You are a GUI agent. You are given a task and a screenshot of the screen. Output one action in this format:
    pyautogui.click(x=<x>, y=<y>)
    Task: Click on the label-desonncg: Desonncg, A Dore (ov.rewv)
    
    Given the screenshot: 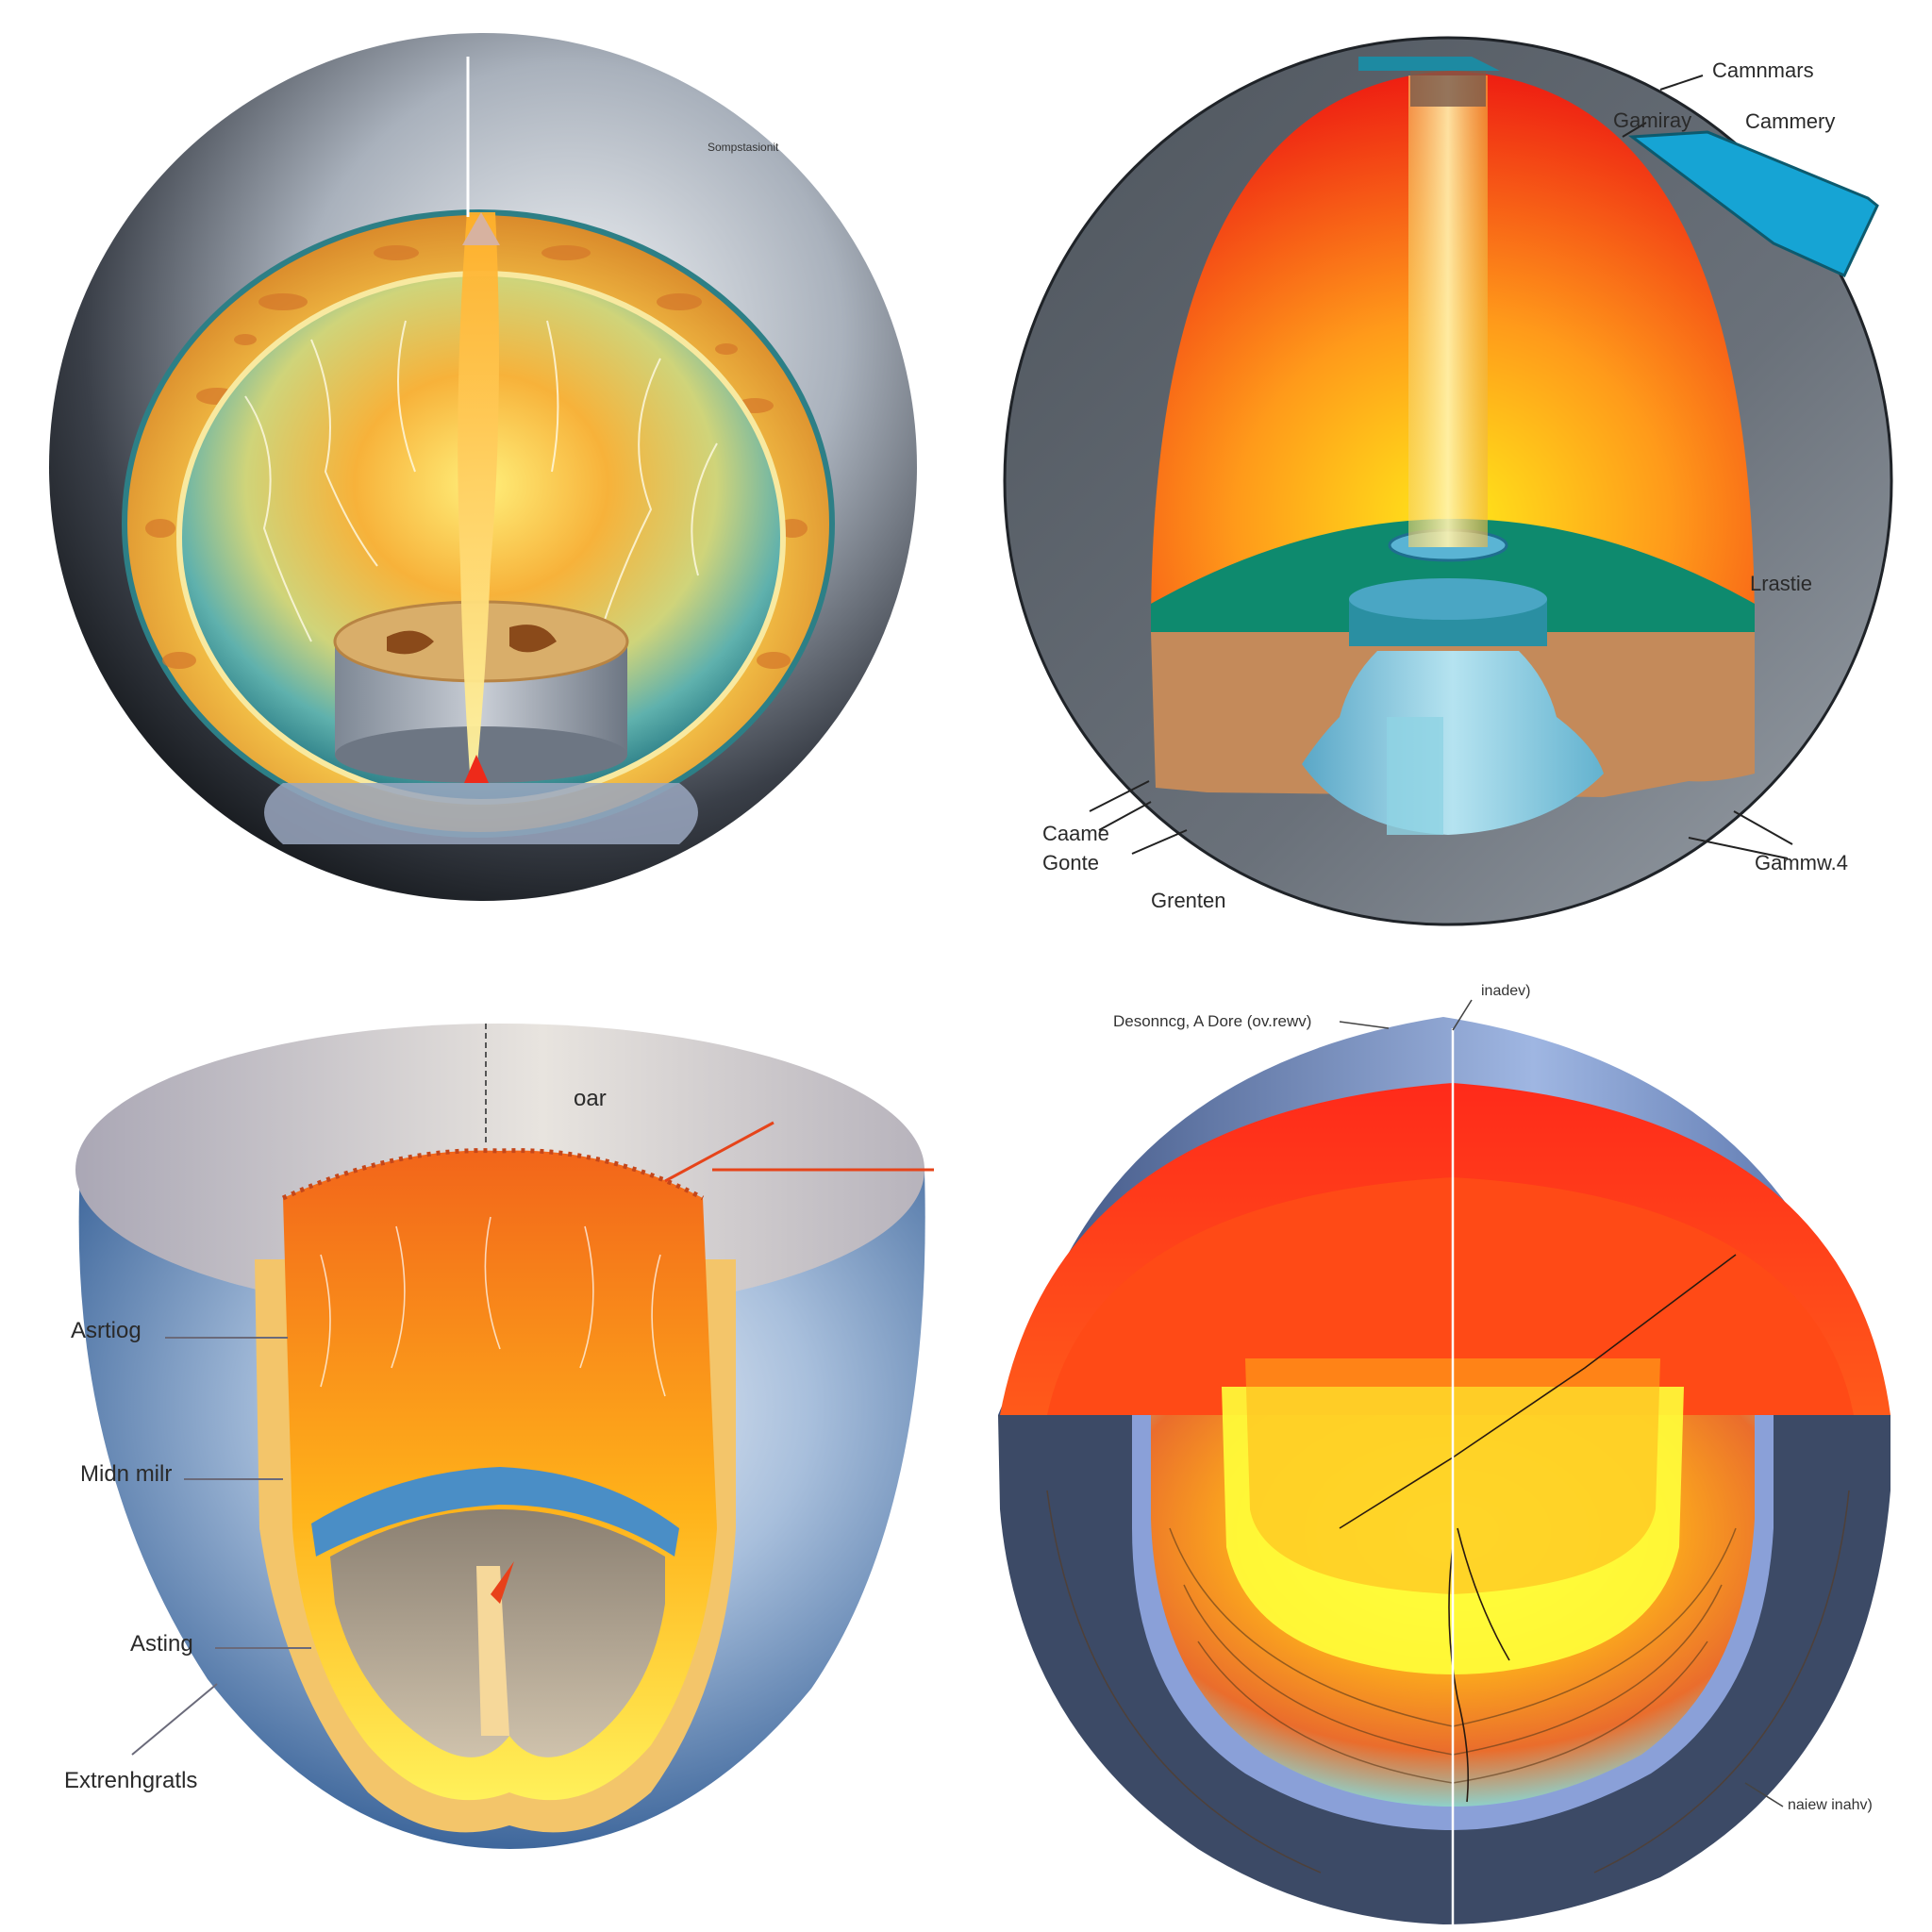 What is the action you would take?
    pyautogui.click(x=1212, y=1021)
    